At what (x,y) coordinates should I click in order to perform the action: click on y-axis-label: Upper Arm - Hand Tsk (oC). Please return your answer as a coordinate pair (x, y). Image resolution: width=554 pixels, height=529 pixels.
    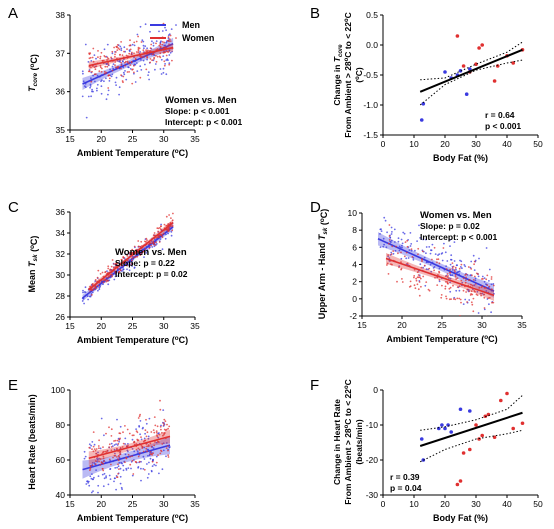
    Looking at the image, I should click on (323, 264).